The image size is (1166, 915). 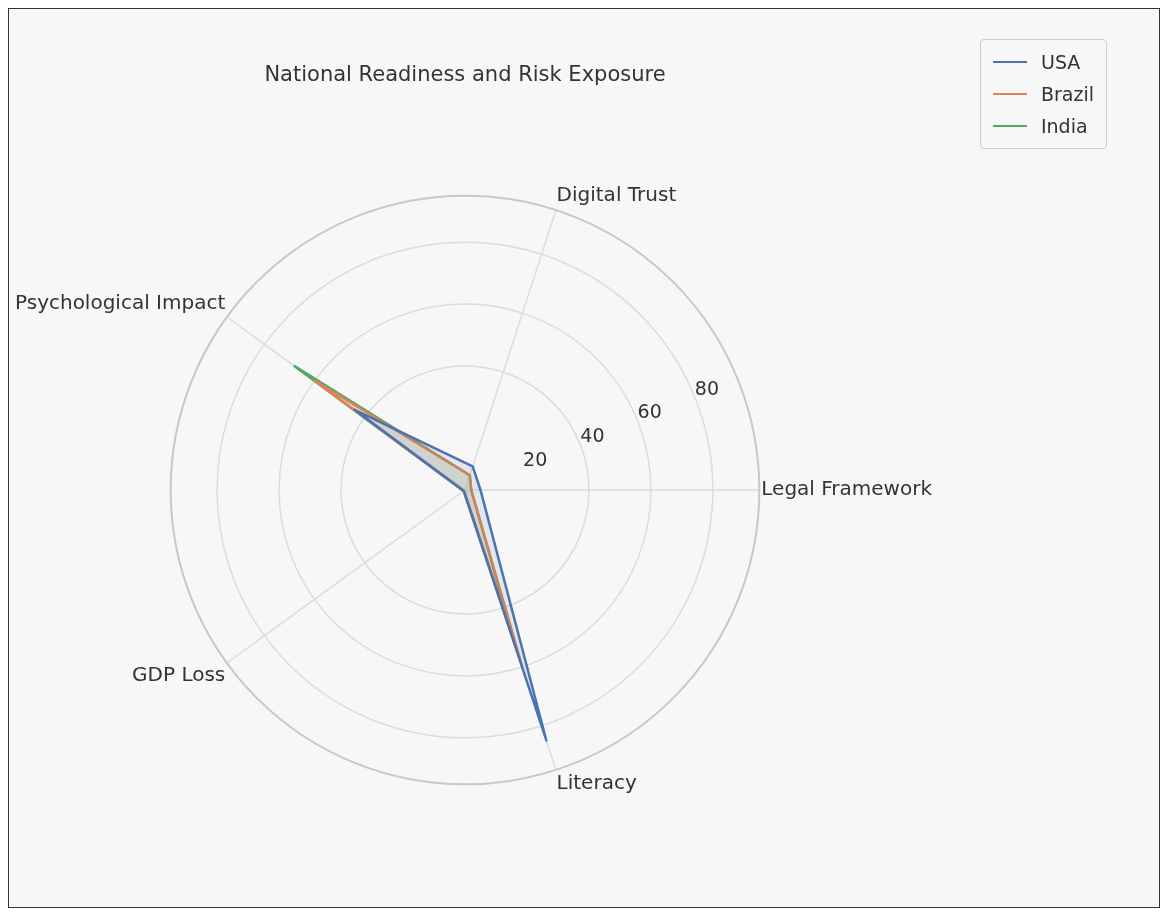 I want to click on spoke-label: Psychological Impact, so click(x=120, y=302).